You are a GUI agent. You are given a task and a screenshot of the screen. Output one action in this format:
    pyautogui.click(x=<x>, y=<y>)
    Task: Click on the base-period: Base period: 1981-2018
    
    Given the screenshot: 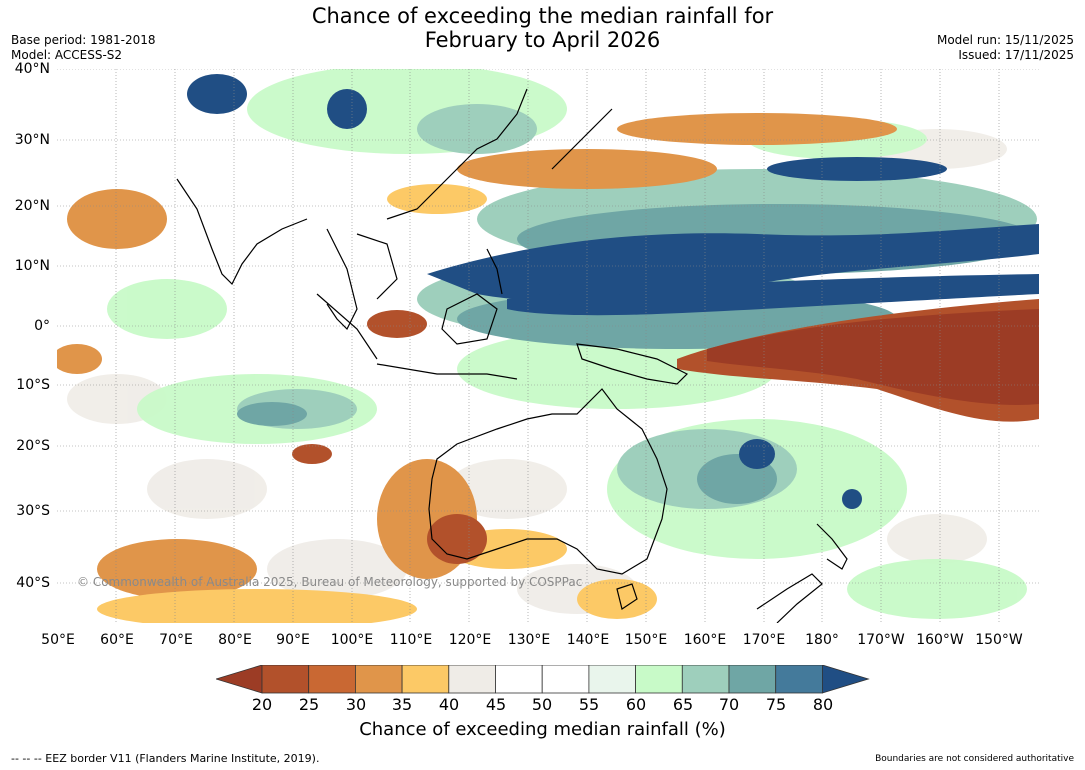 What is the action you would take?
    pyautogui.click(x=83, y=40)
    